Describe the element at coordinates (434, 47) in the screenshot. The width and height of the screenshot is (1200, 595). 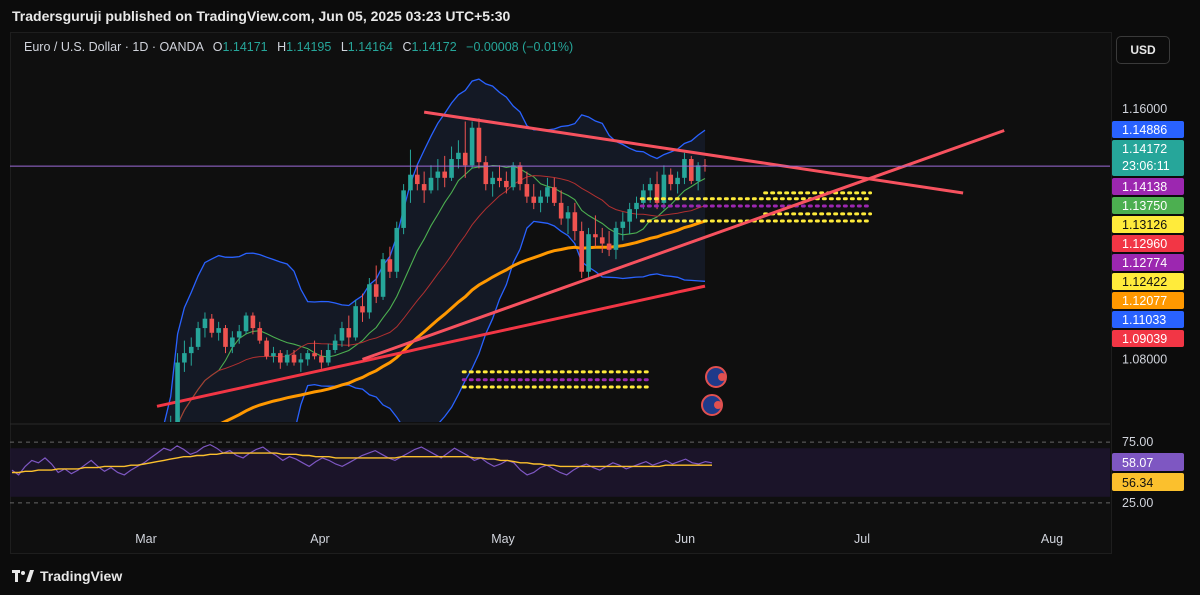
I see `close-value: 1.14172` at that location.